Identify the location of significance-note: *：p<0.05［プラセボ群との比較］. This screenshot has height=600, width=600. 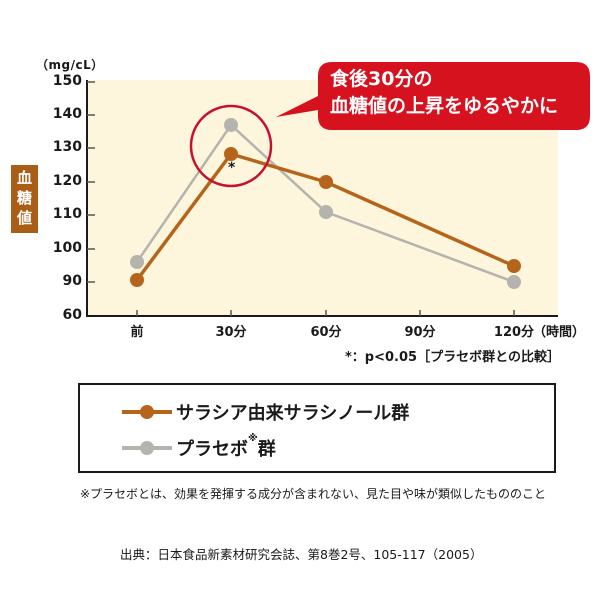
(452, 357).